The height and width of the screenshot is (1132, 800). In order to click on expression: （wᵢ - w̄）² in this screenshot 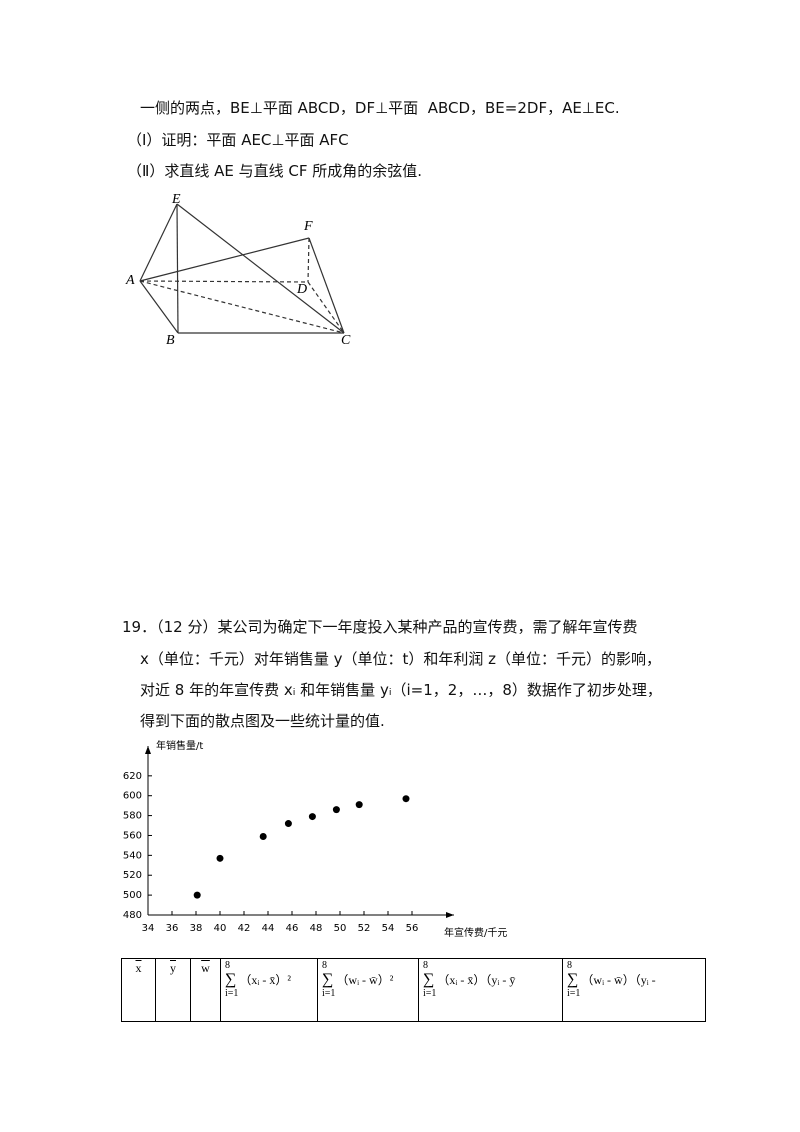, I will do `click(365, 980)`.